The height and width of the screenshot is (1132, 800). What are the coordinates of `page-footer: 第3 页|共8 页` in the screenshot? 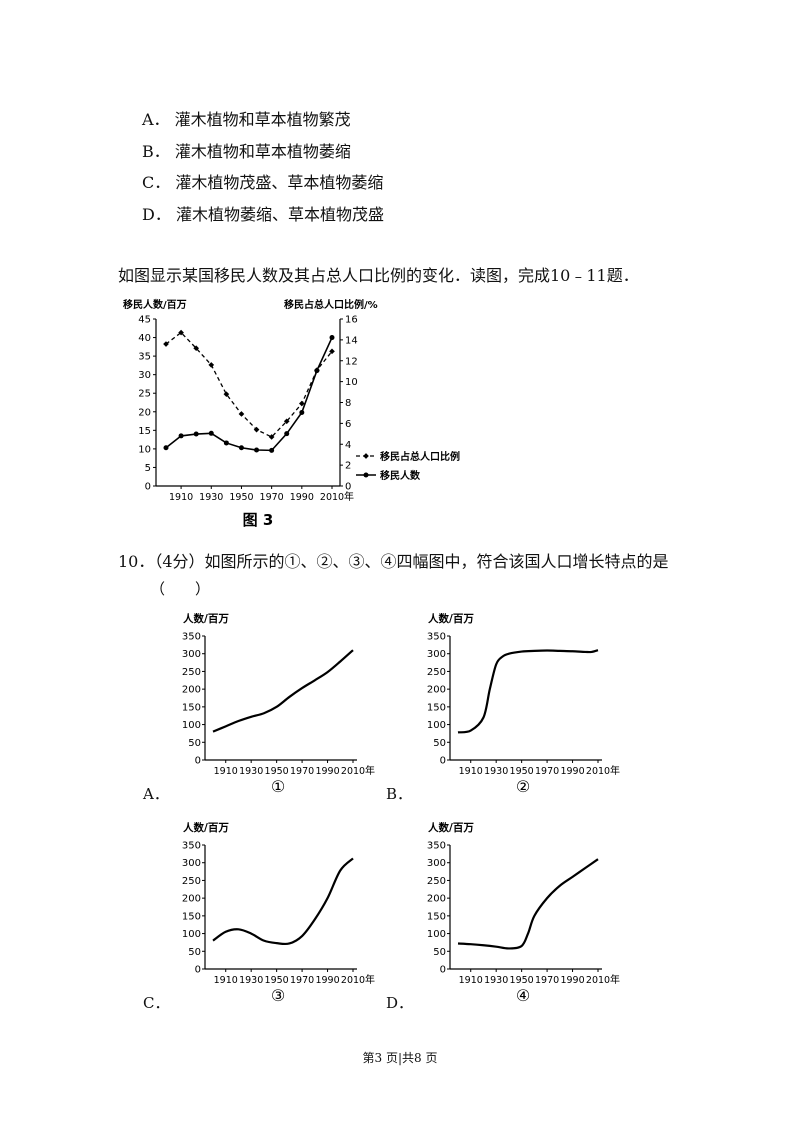 It's located at (400, 1058).